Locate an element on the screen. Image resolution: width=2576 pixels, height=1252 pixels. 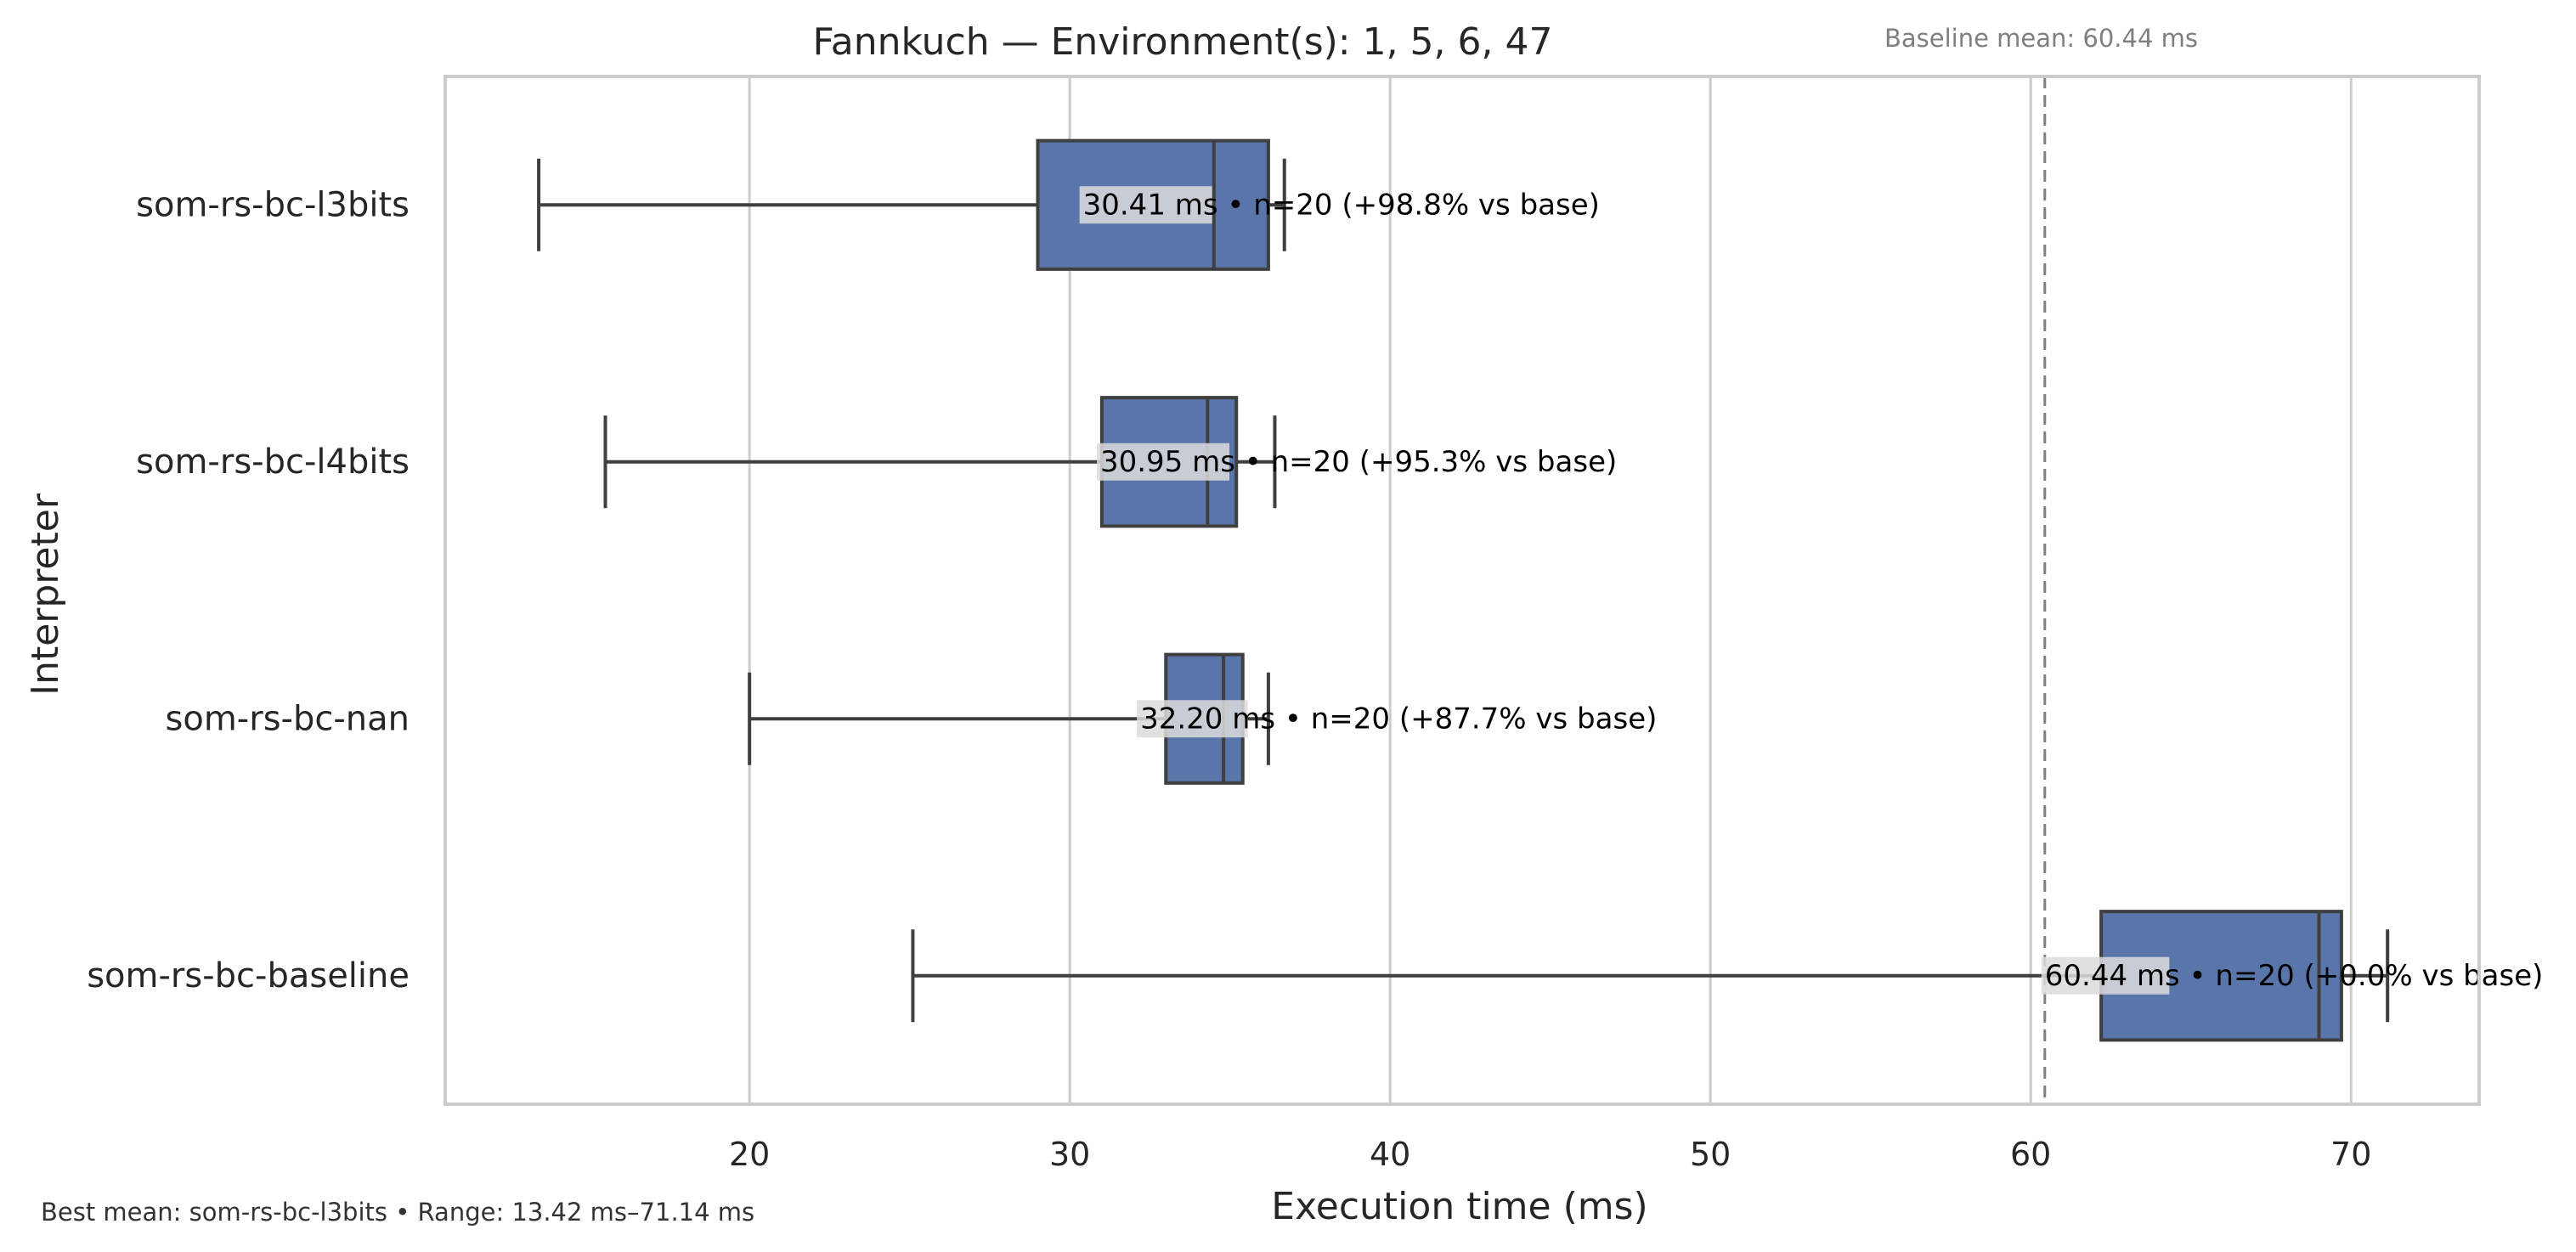
x-tick-label-20: 20 is located at coordinates (749, 1154).